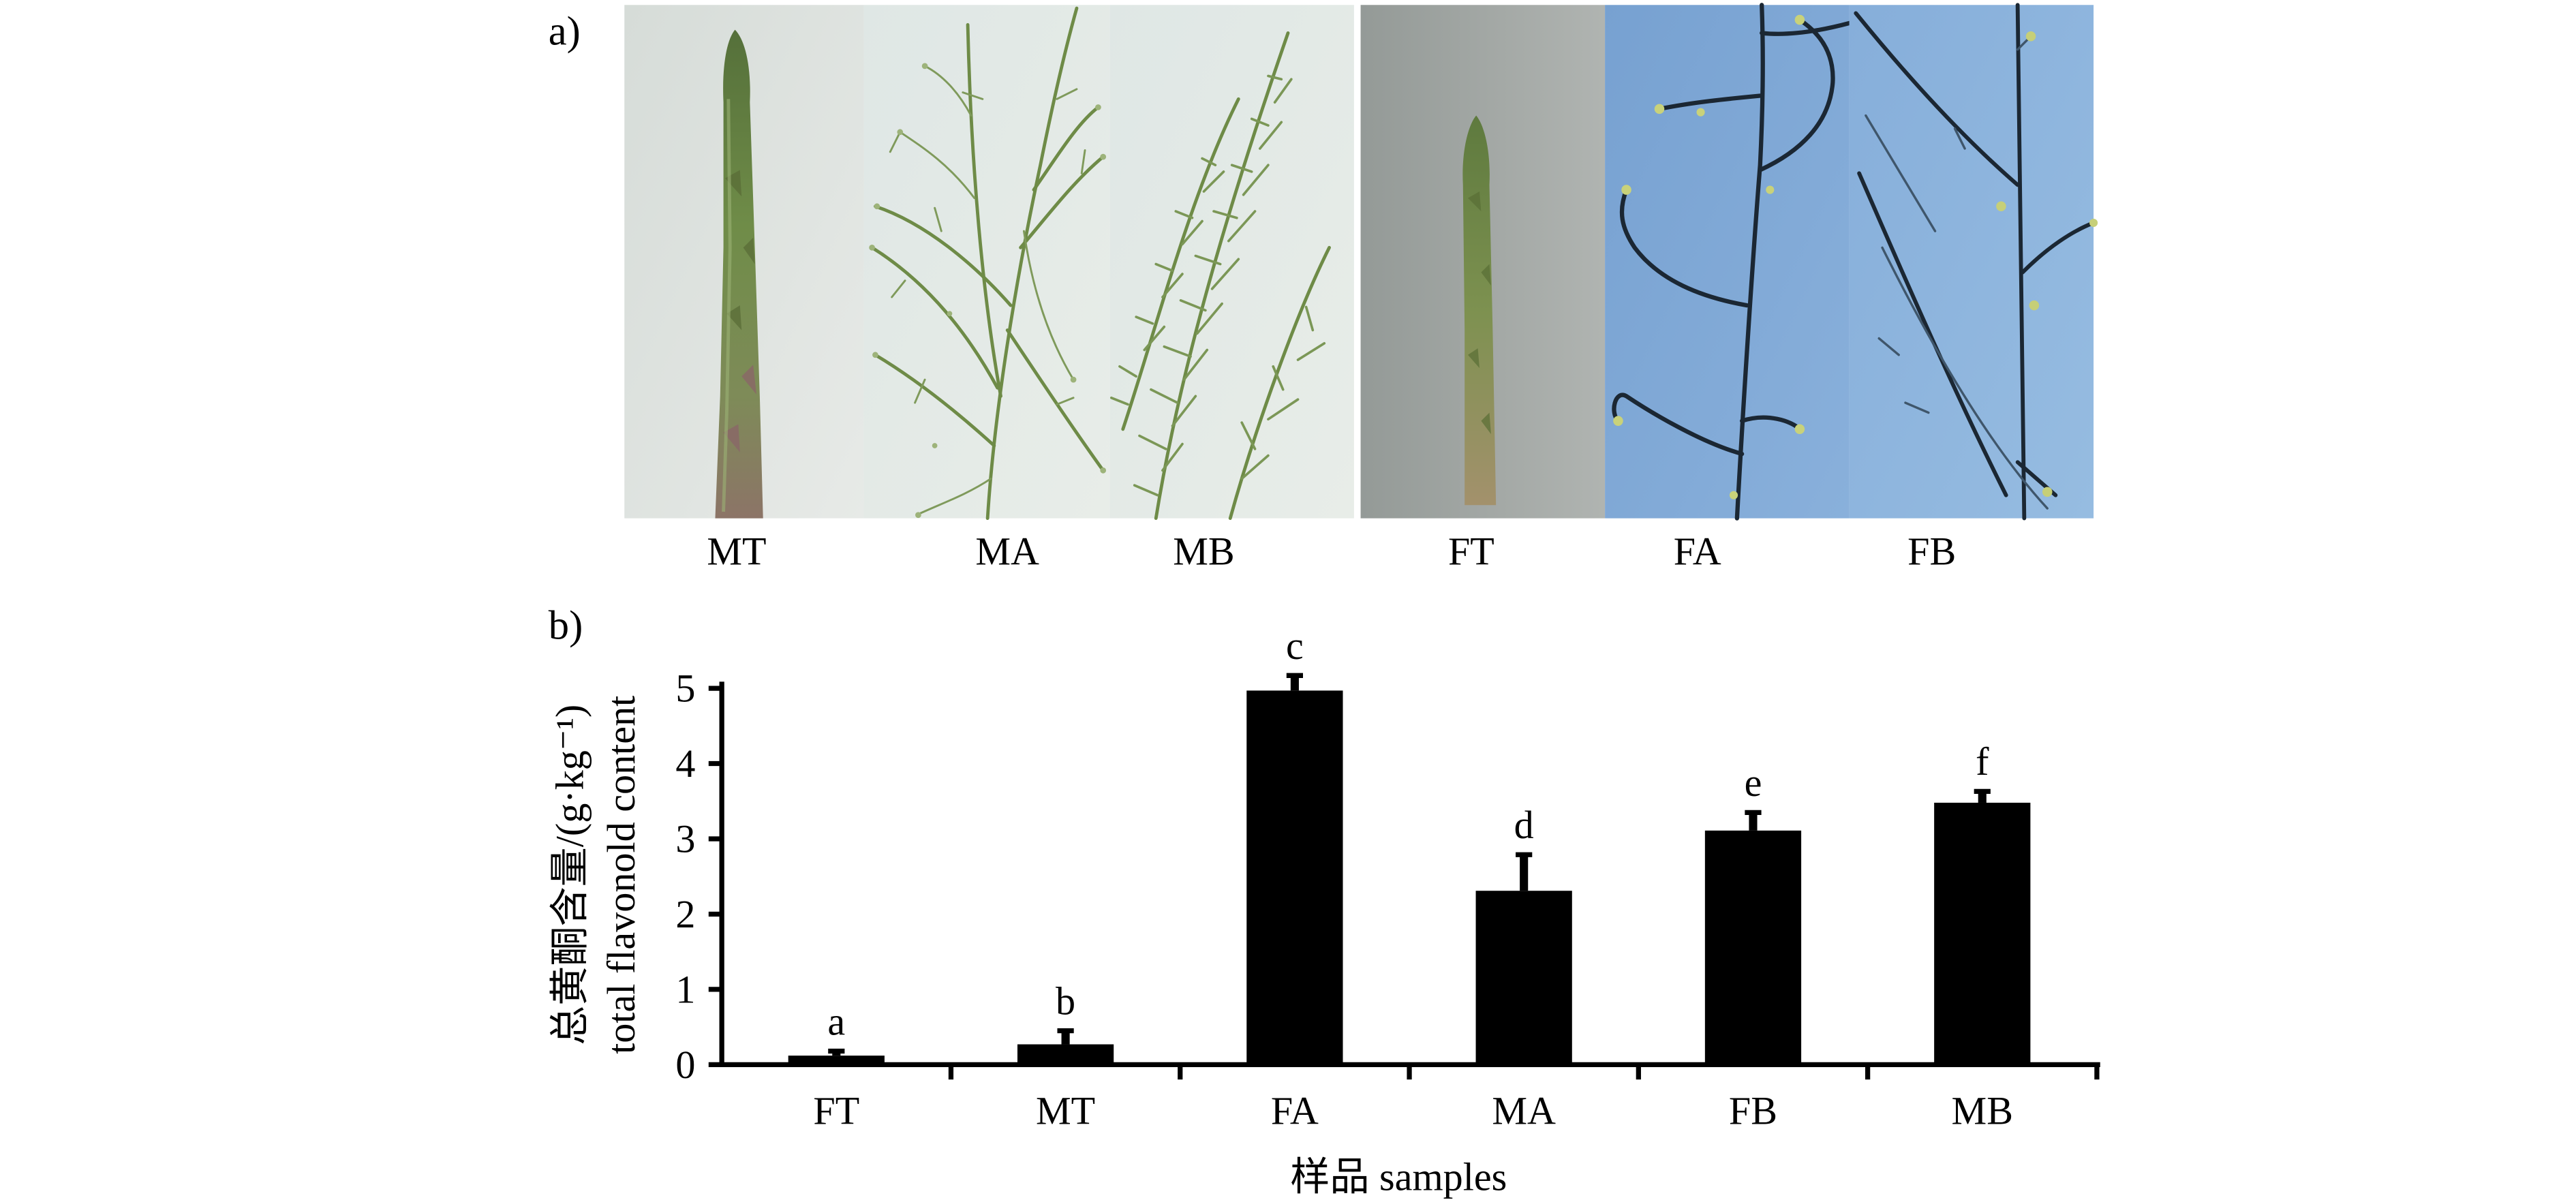 The image size is (2576, 1200). What do you see at coordinates (565, 31) in the screenshot?
I see `panel-a-label: a)` at bounding box center [565, 31].